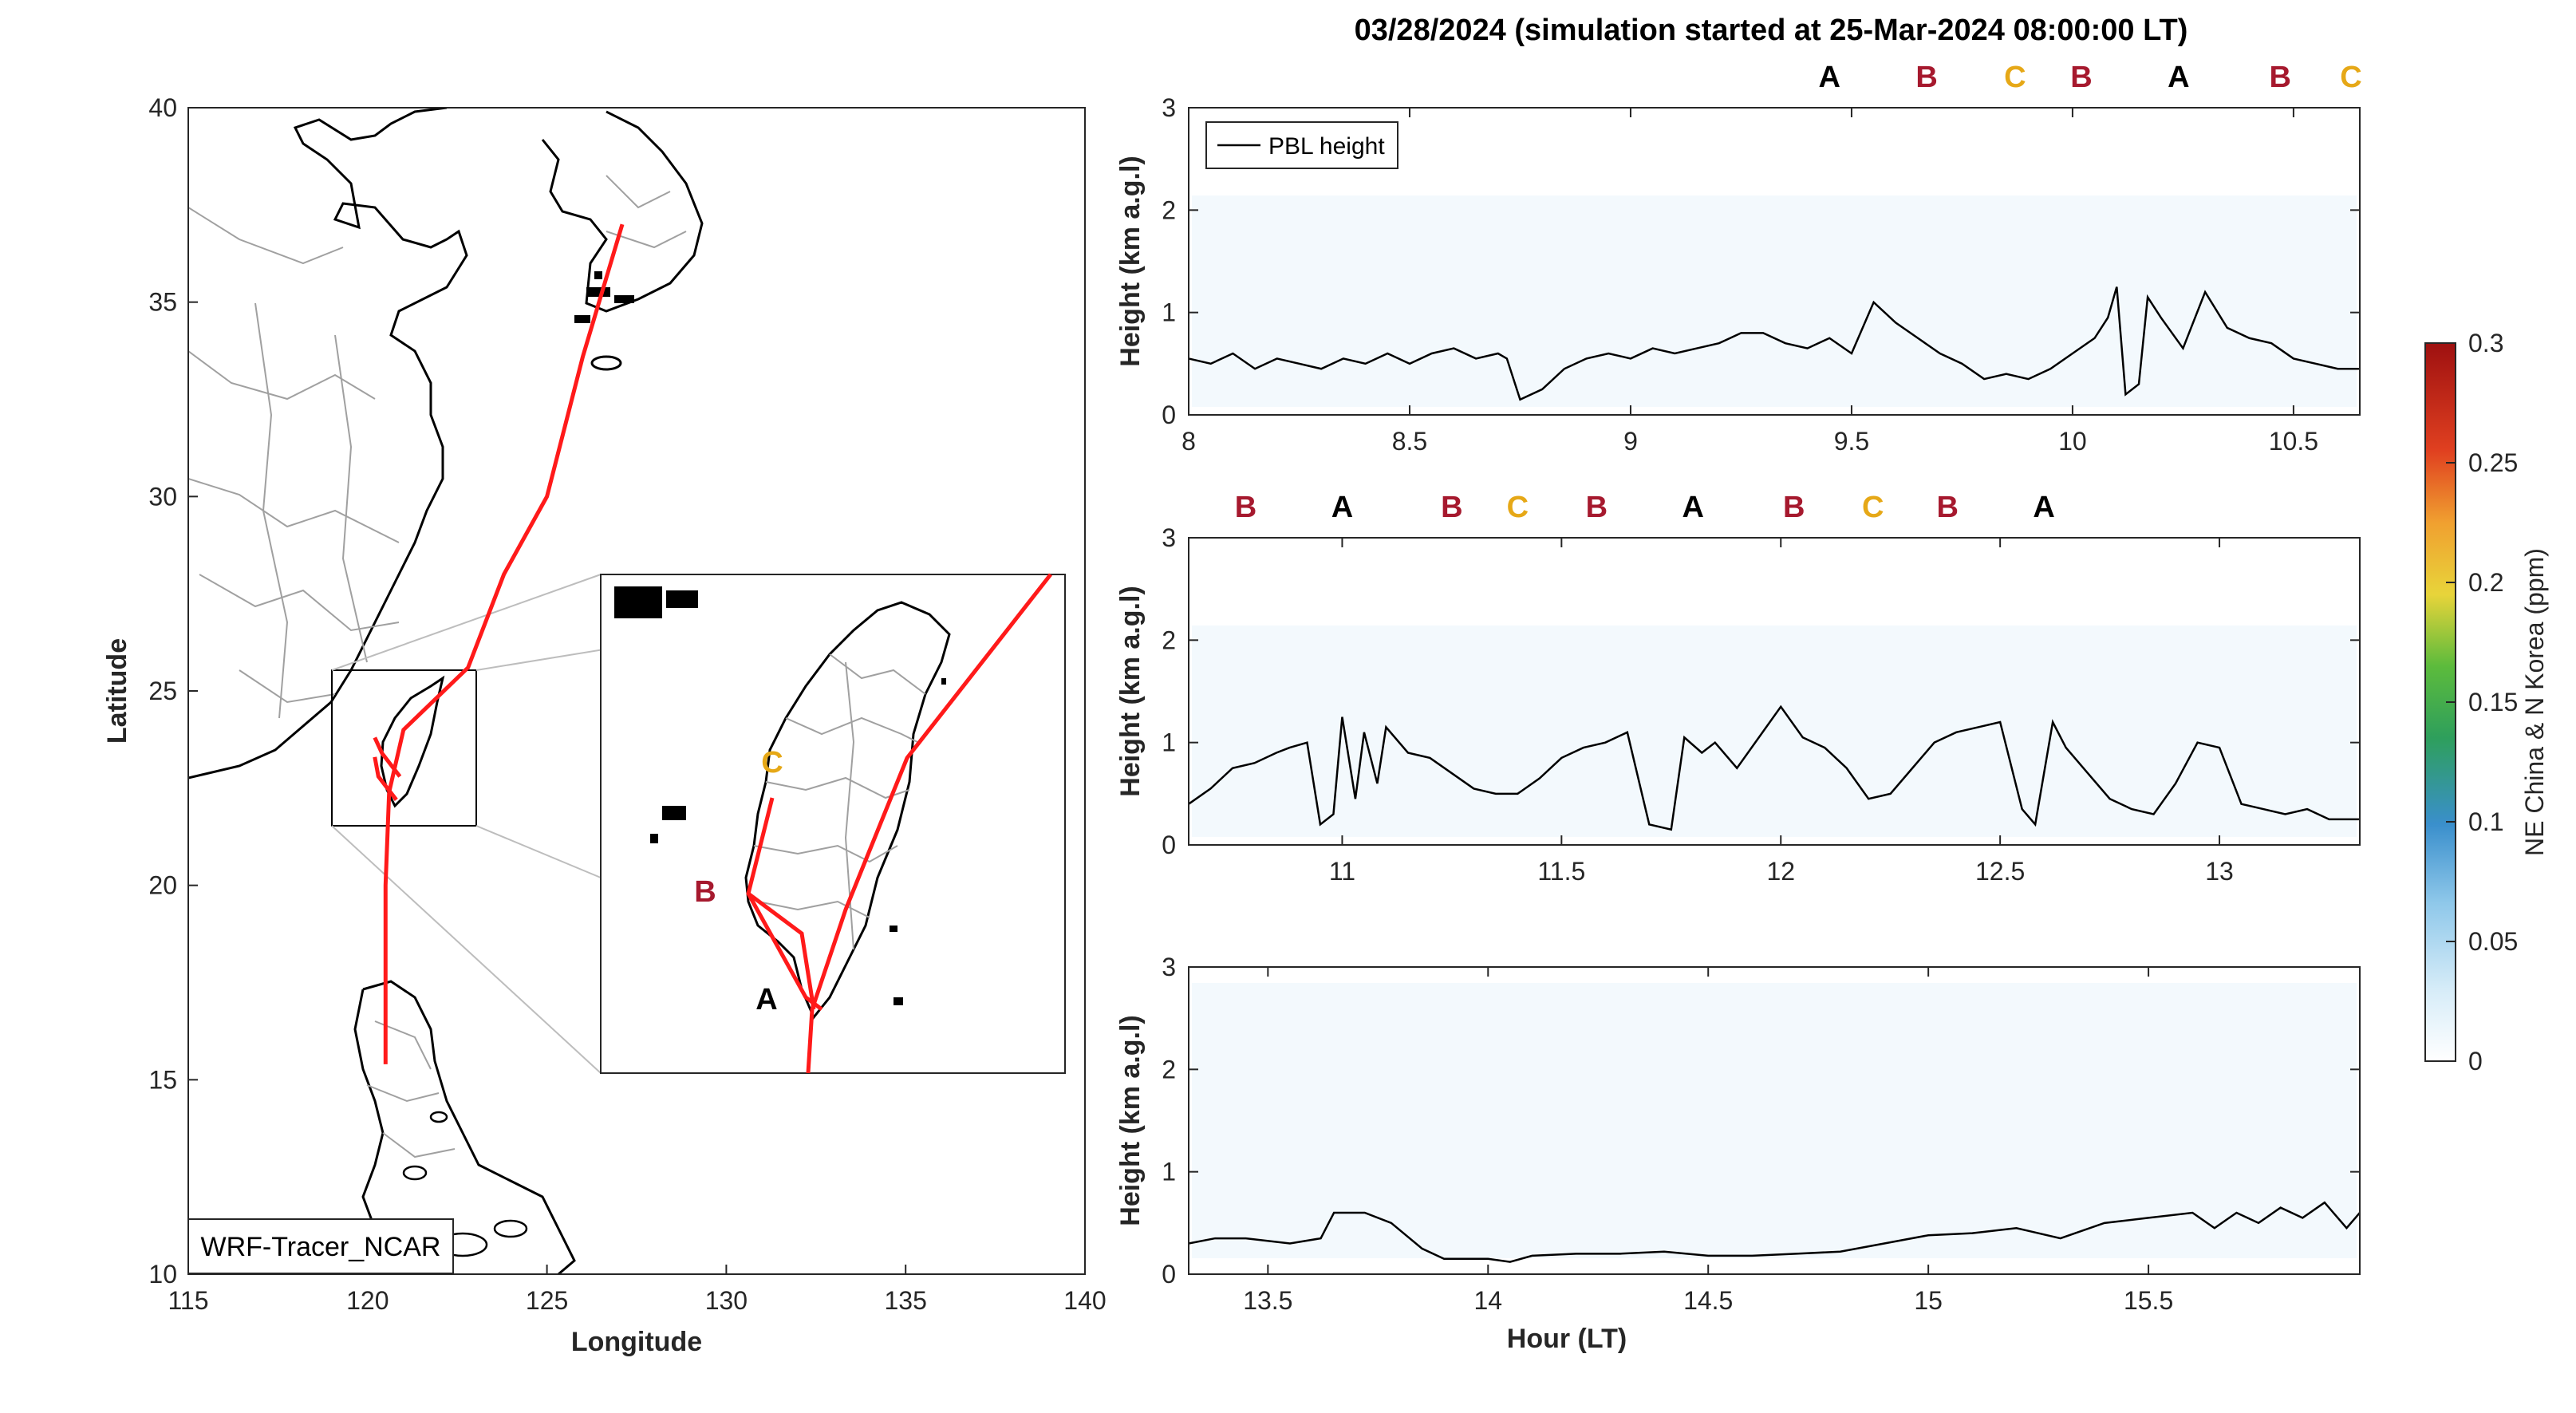  What do you see at coordinates (2000, 871) in the screenshot?
I see `xtick-label: 12.5` at bounding box center [2000, 871].